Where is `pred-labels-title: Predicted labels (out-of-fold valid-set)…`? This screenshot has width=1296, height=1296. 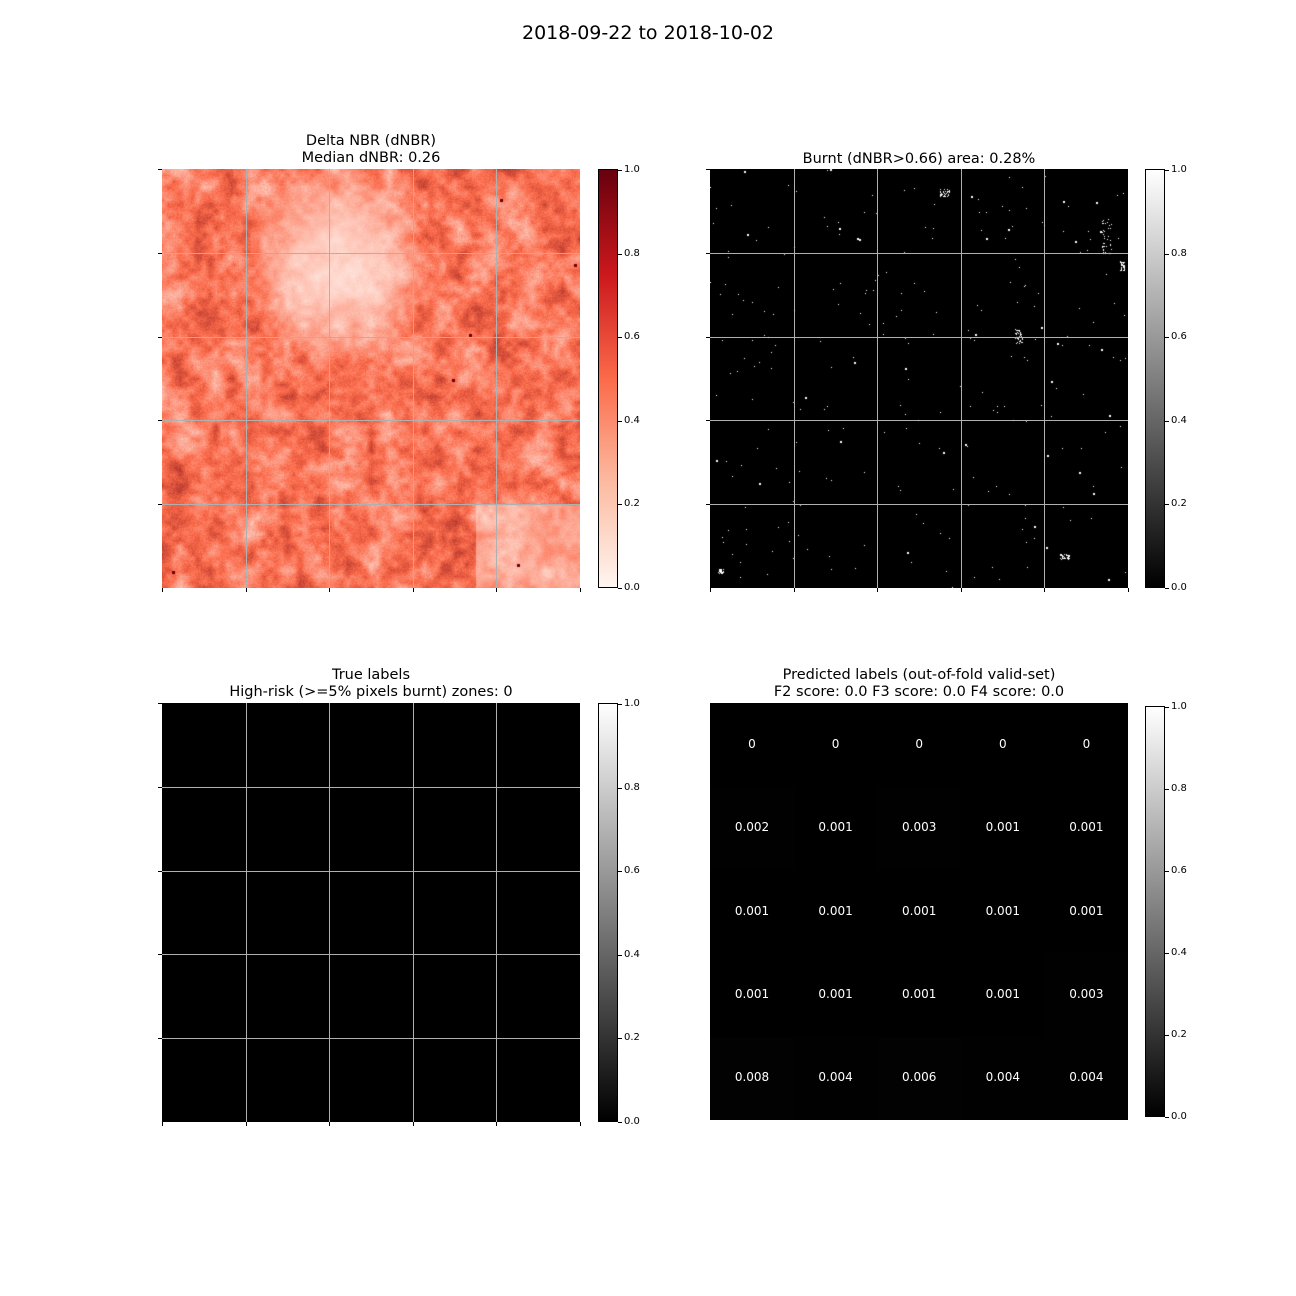 pred-labels-title: Predicted labels (out-of-fold valid-set)… is located at coordinates (919, 684).